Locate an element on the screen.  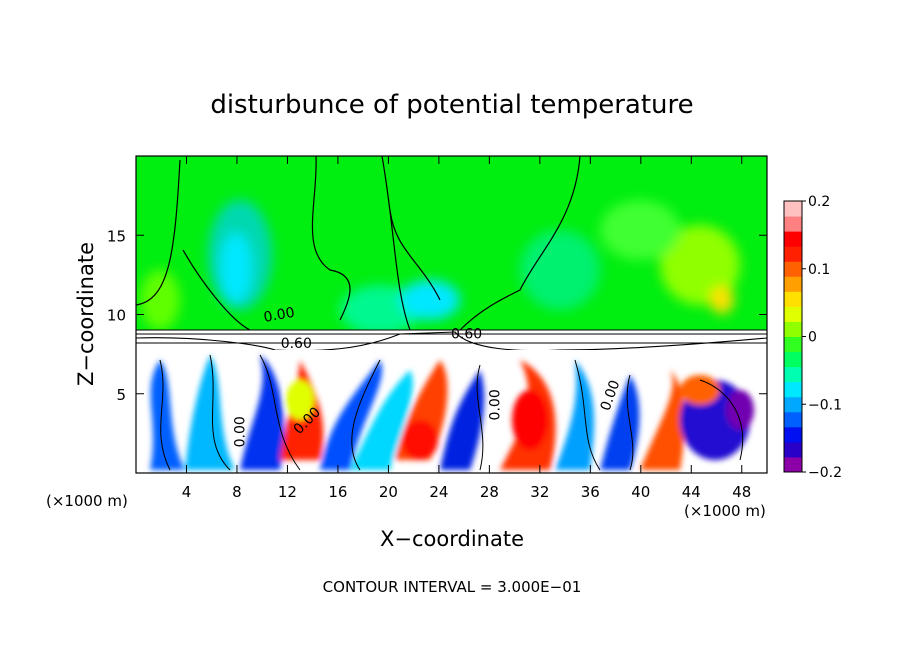
y-tick-label: 5 is located at coordinates (121, 395).